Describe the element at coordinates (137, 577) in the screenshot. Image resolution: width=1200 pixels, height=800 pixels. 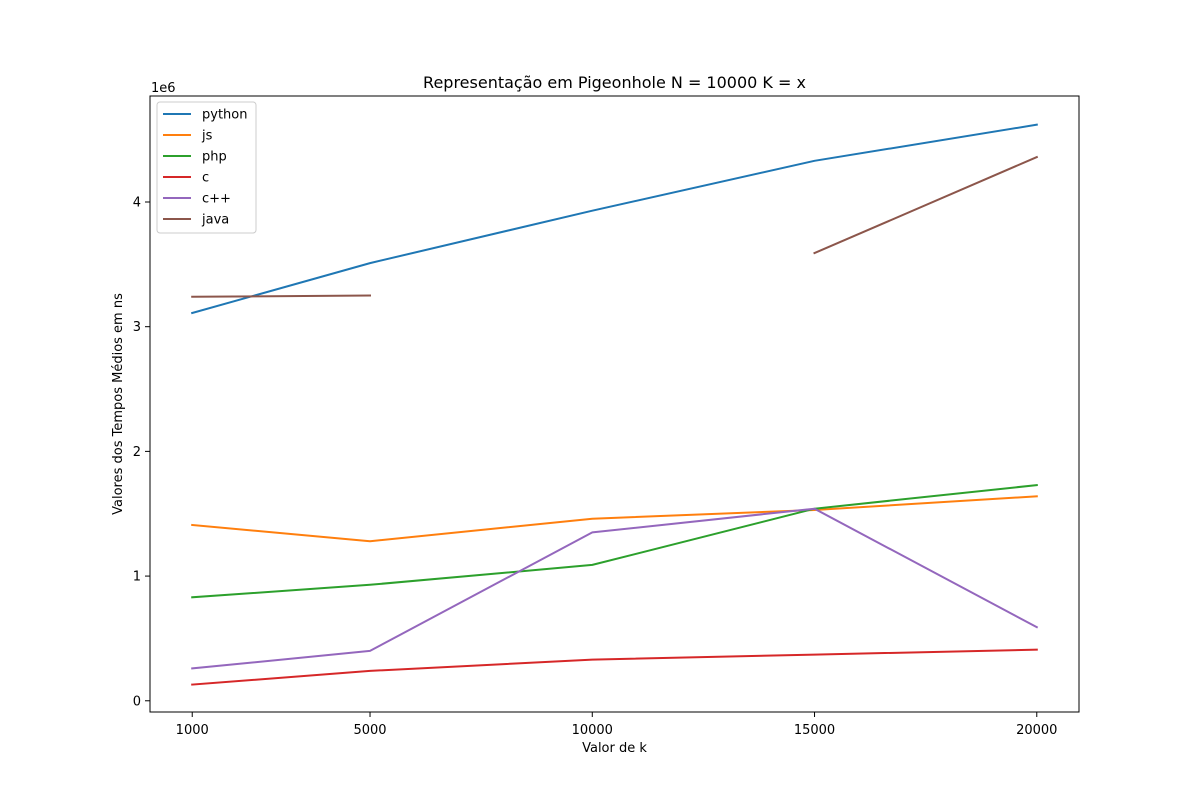
I see `y-tick-label: 1` at that location.